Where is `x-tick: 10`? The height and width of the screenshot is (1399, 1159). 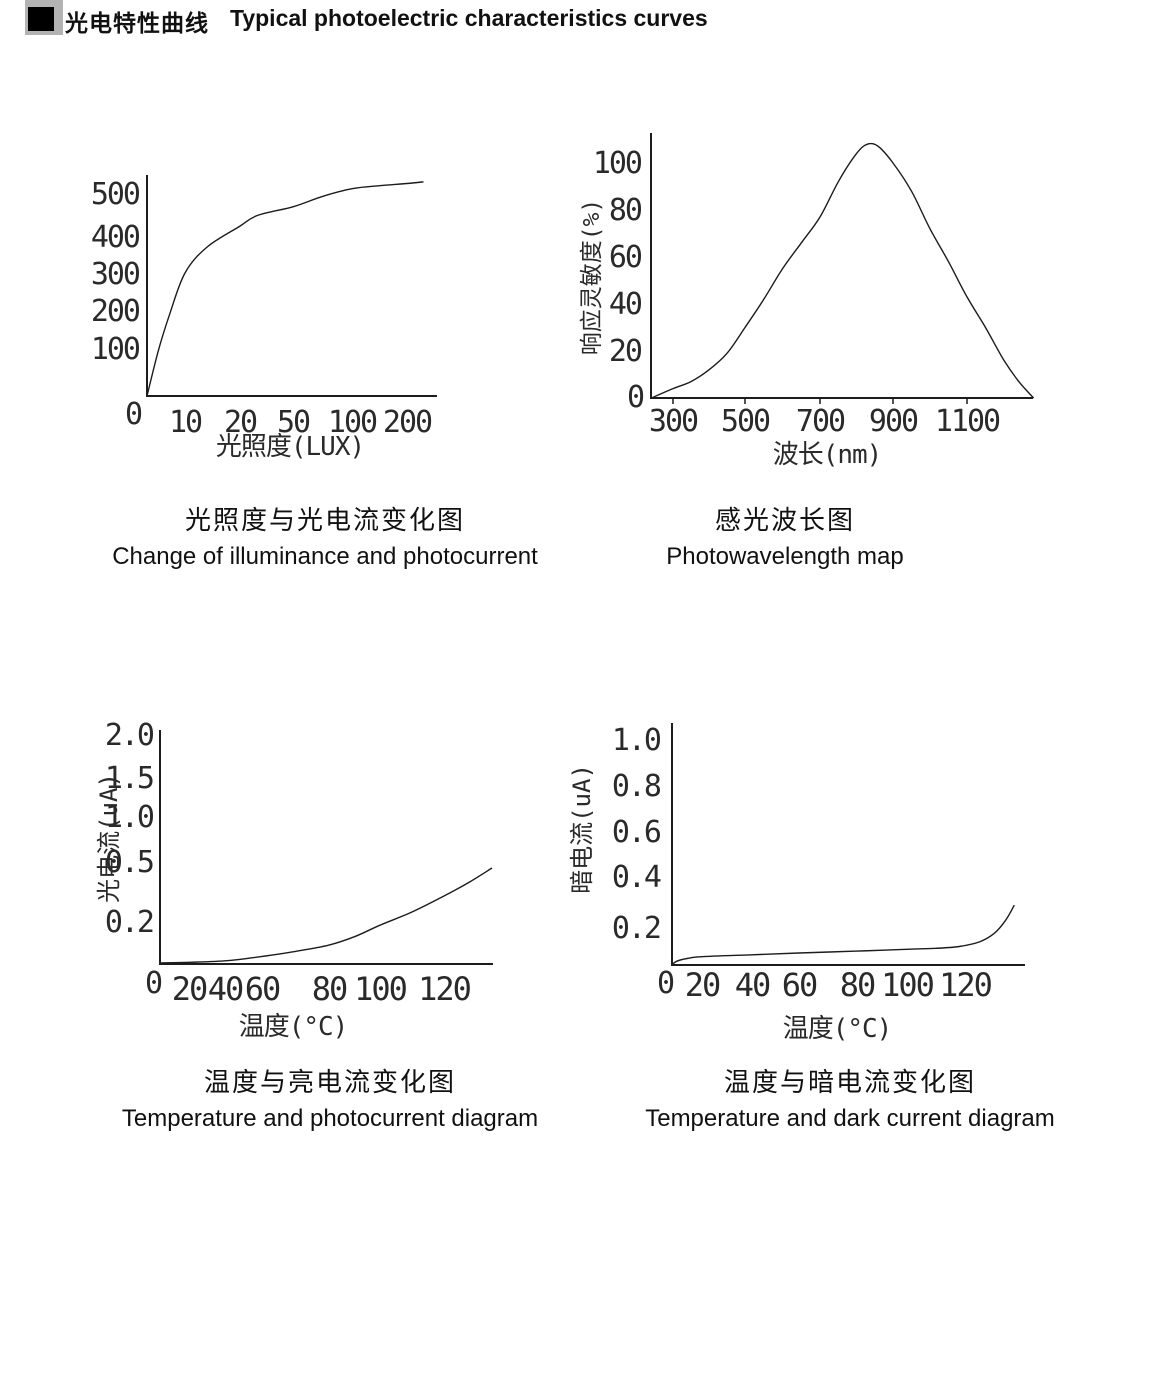
x-tick: 10 is located at coordinates (185, 422).